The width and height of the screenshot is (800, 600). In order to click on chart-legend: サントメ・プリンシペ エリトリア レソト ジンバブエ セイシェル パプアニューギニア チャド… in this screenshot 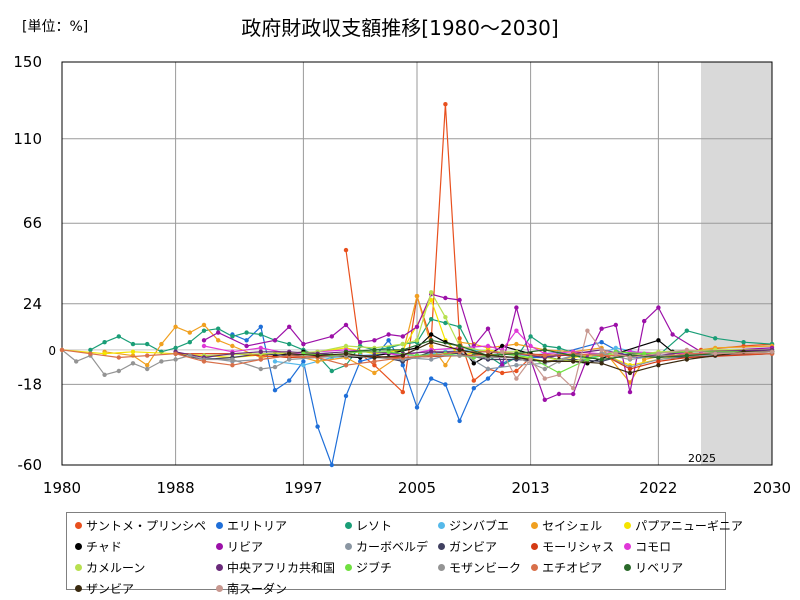, I will do `click(404, 554)`.